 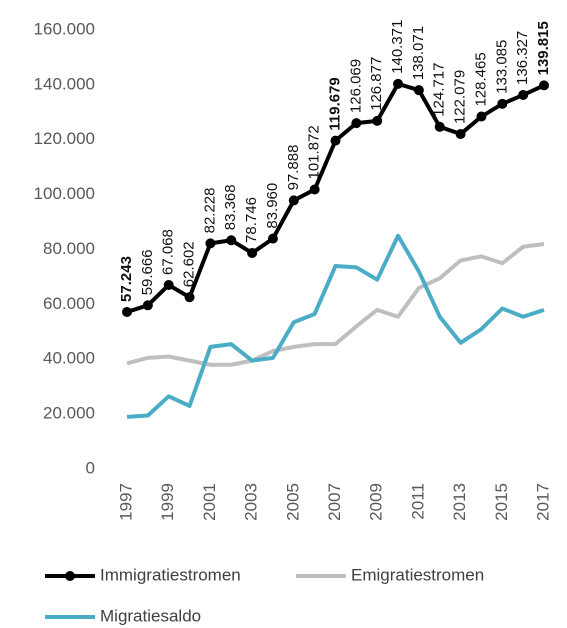 I want to click on legend-label: Emigratiestromen, so click(x=417, y=574).